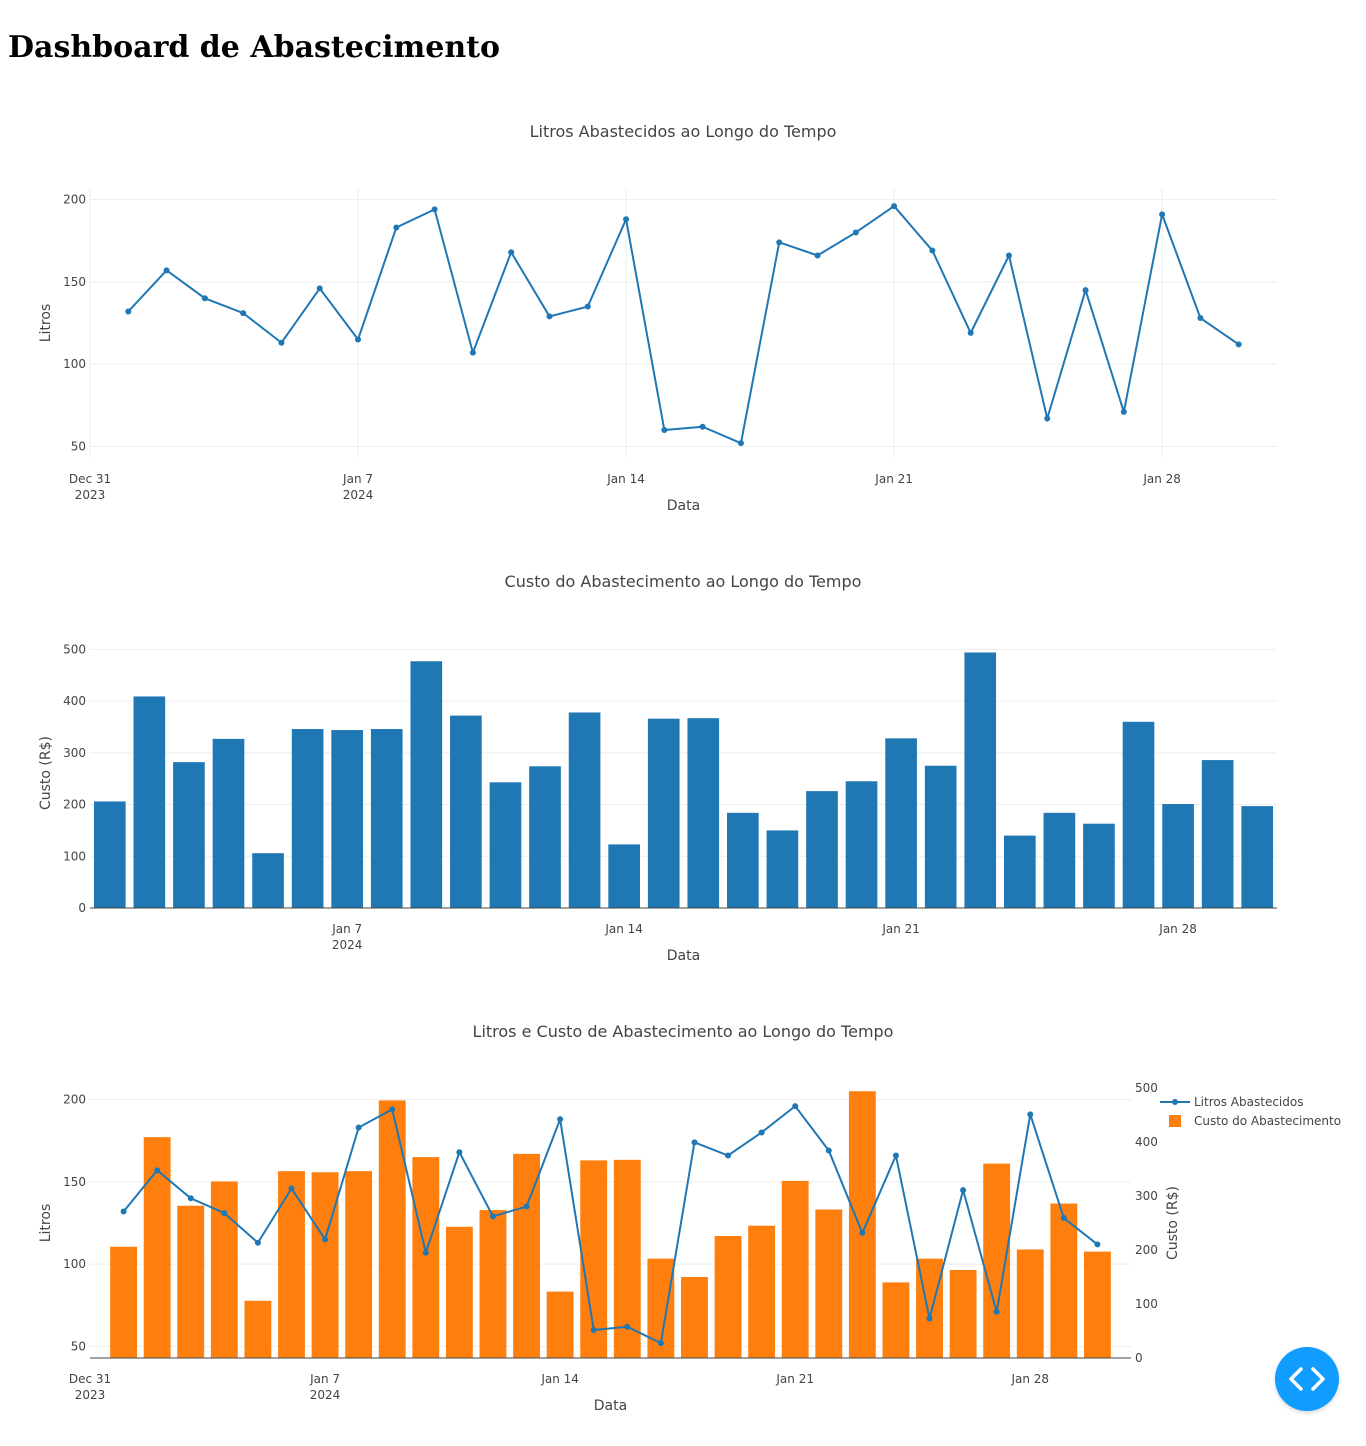  I want to click on code-icon, so click(1307, 1379).